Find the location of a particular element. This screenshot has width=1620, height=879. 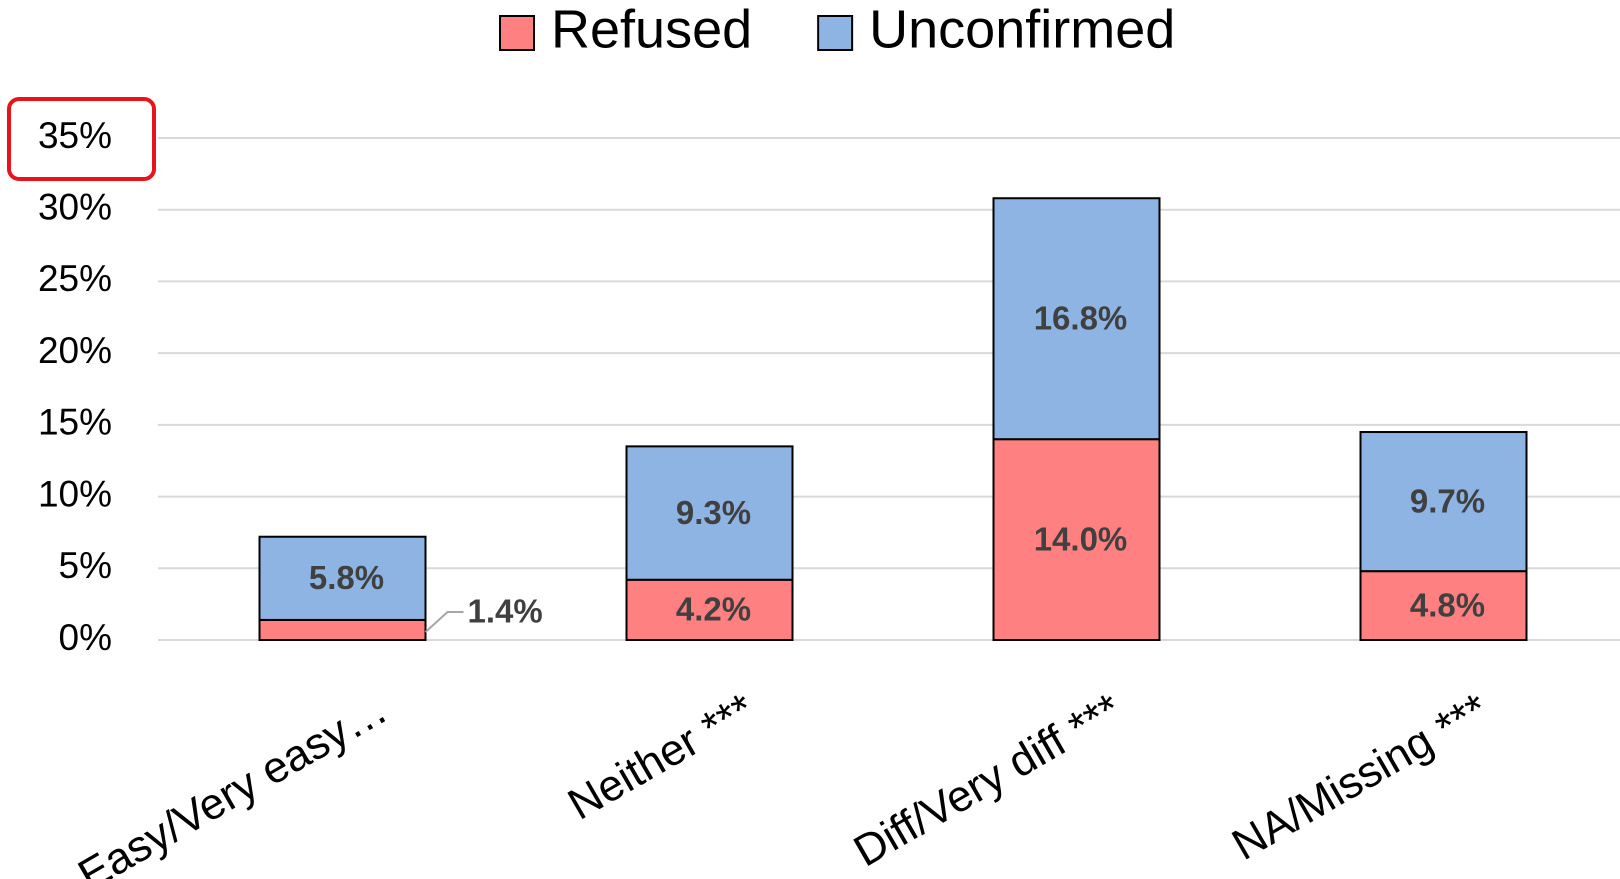

y-tick-label: 35% is located at coordinates (75, 135).